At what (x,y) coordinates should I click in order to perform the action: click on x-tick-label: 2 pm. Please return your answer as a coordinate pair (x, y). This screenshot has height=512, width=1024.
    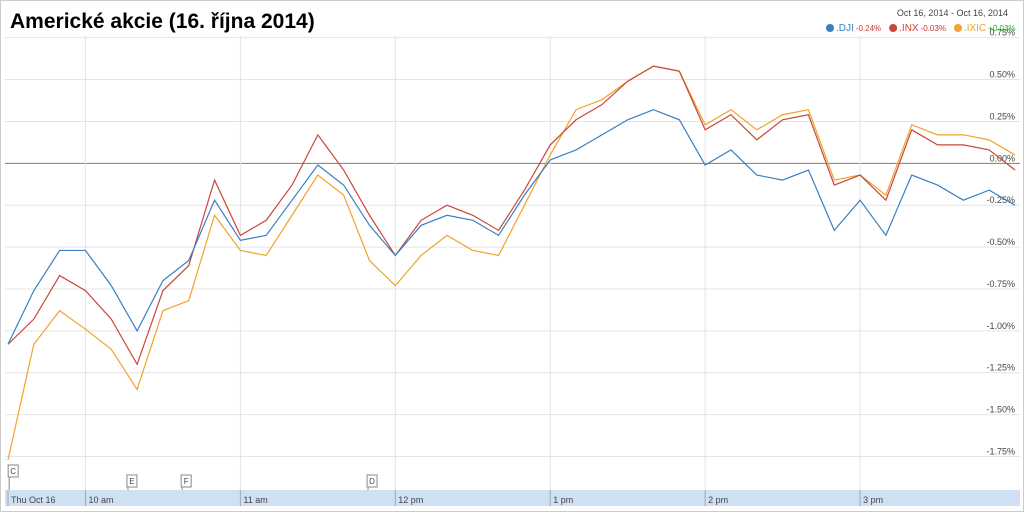
    Looking at the image, I should click on (718, 500).